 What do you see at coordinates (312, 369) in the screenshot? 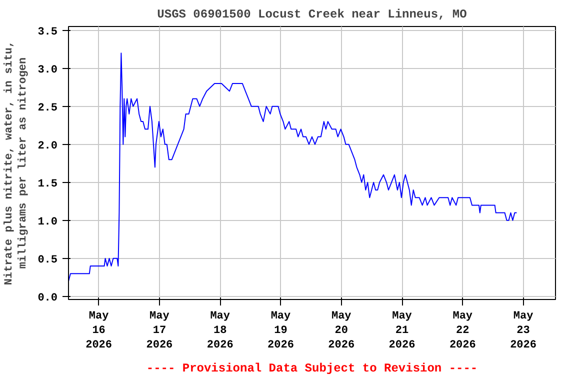
I see `text: ---- Provisional Data Subject to Revision ----` at bounding box center [312, 369].